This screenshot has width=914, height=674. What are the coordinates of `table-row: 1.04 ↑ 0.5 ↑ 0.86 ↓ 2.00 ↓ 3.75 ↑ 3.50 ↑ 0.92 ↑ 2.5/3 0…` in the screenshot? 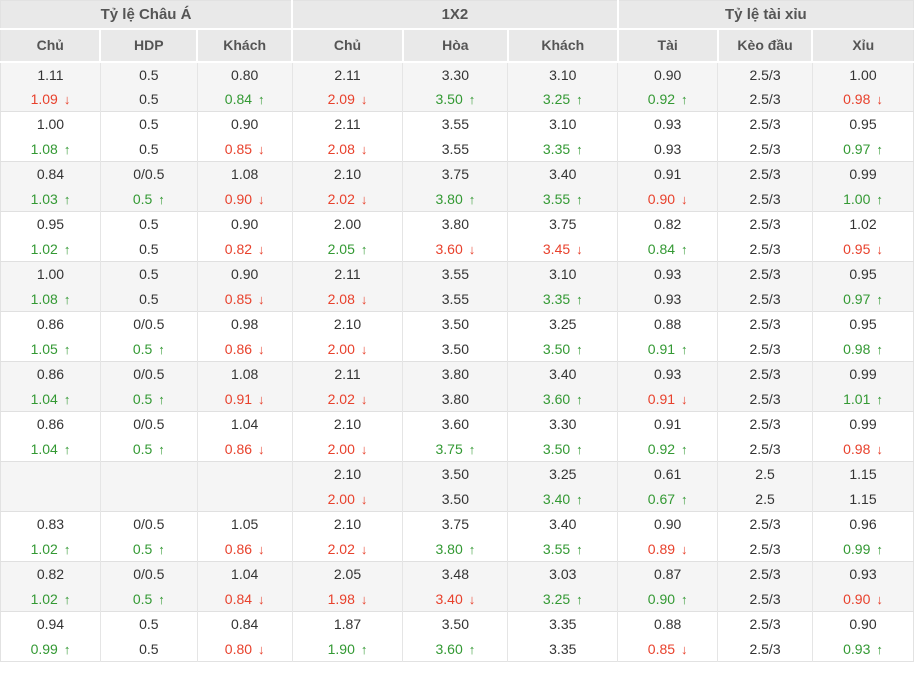 It's located at (457, 449).